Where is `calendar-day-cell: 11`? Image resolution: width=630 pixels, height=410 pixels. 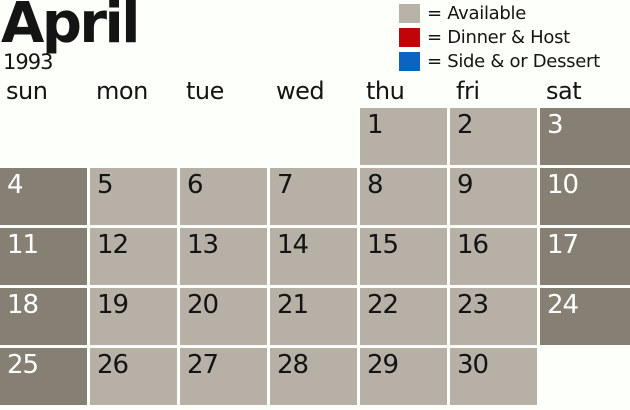
calendar-day-cell: 11 is located at coordinates (45, 256).